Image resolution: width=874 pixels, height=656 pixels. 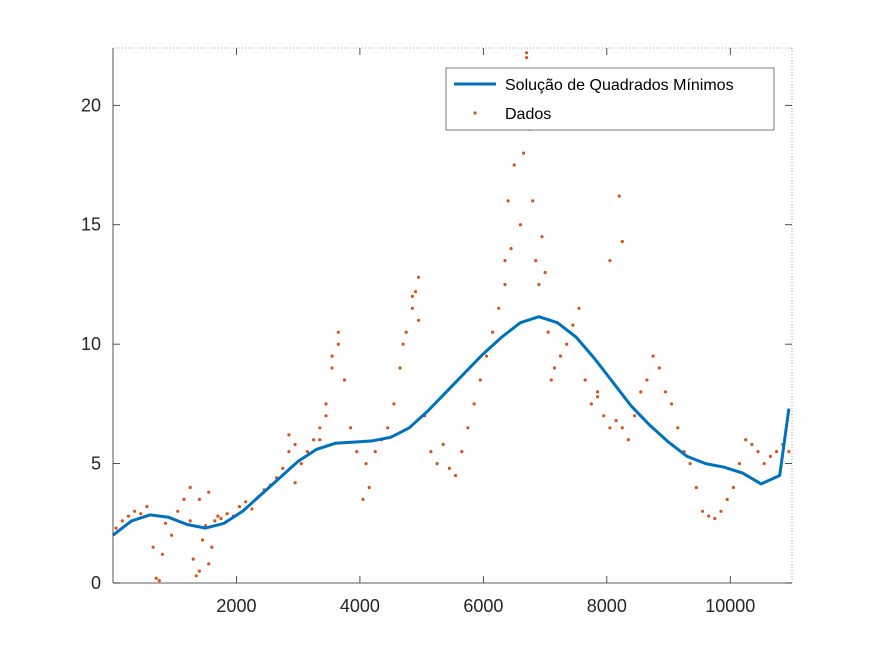 I want to click on legend-label-fit: Solução de Quadrados Mínimos, so click(x=619, y=85).